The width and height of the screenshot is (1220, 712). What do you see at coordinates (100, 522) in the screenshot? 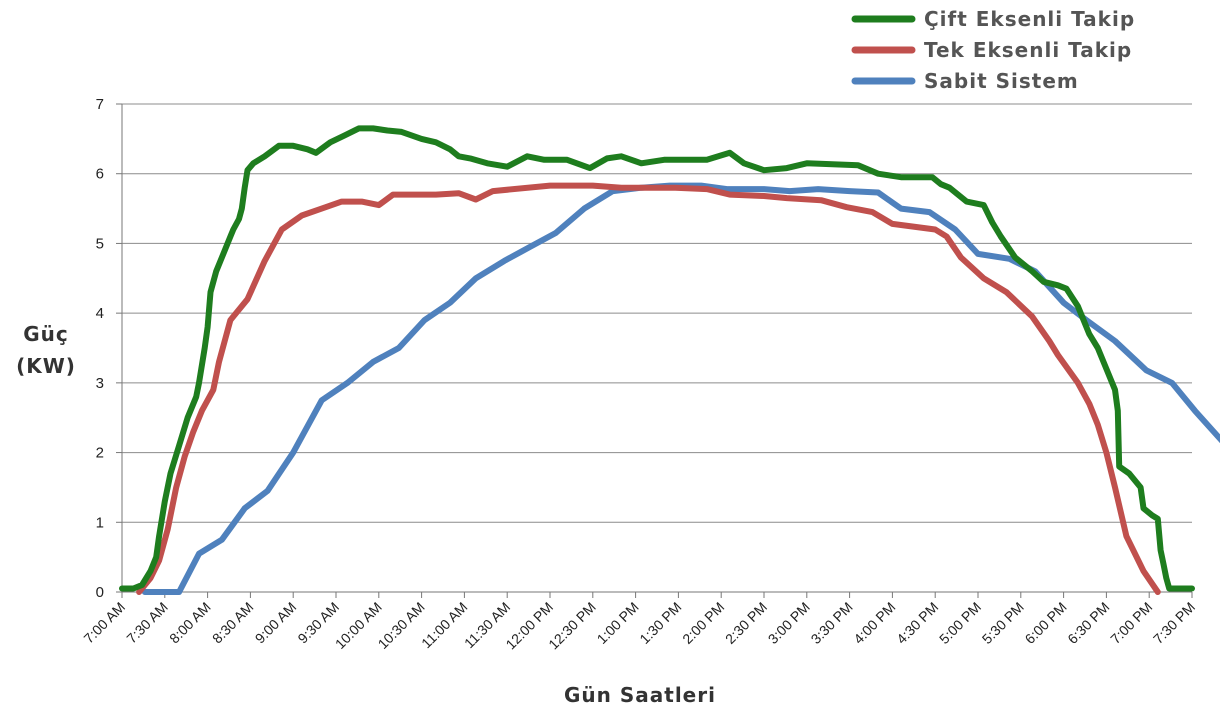
I see `y-tick-label: 1` at bounding box center [100, 522].